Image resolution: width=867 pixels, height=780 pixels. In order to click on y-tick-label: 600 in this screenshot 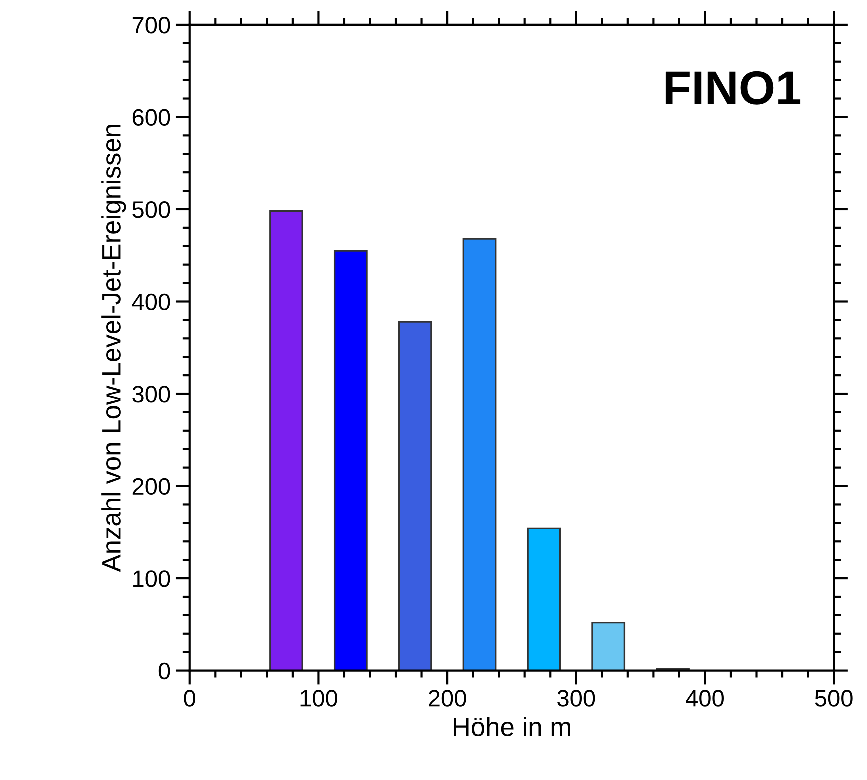, I will do `click(151, 117)`.